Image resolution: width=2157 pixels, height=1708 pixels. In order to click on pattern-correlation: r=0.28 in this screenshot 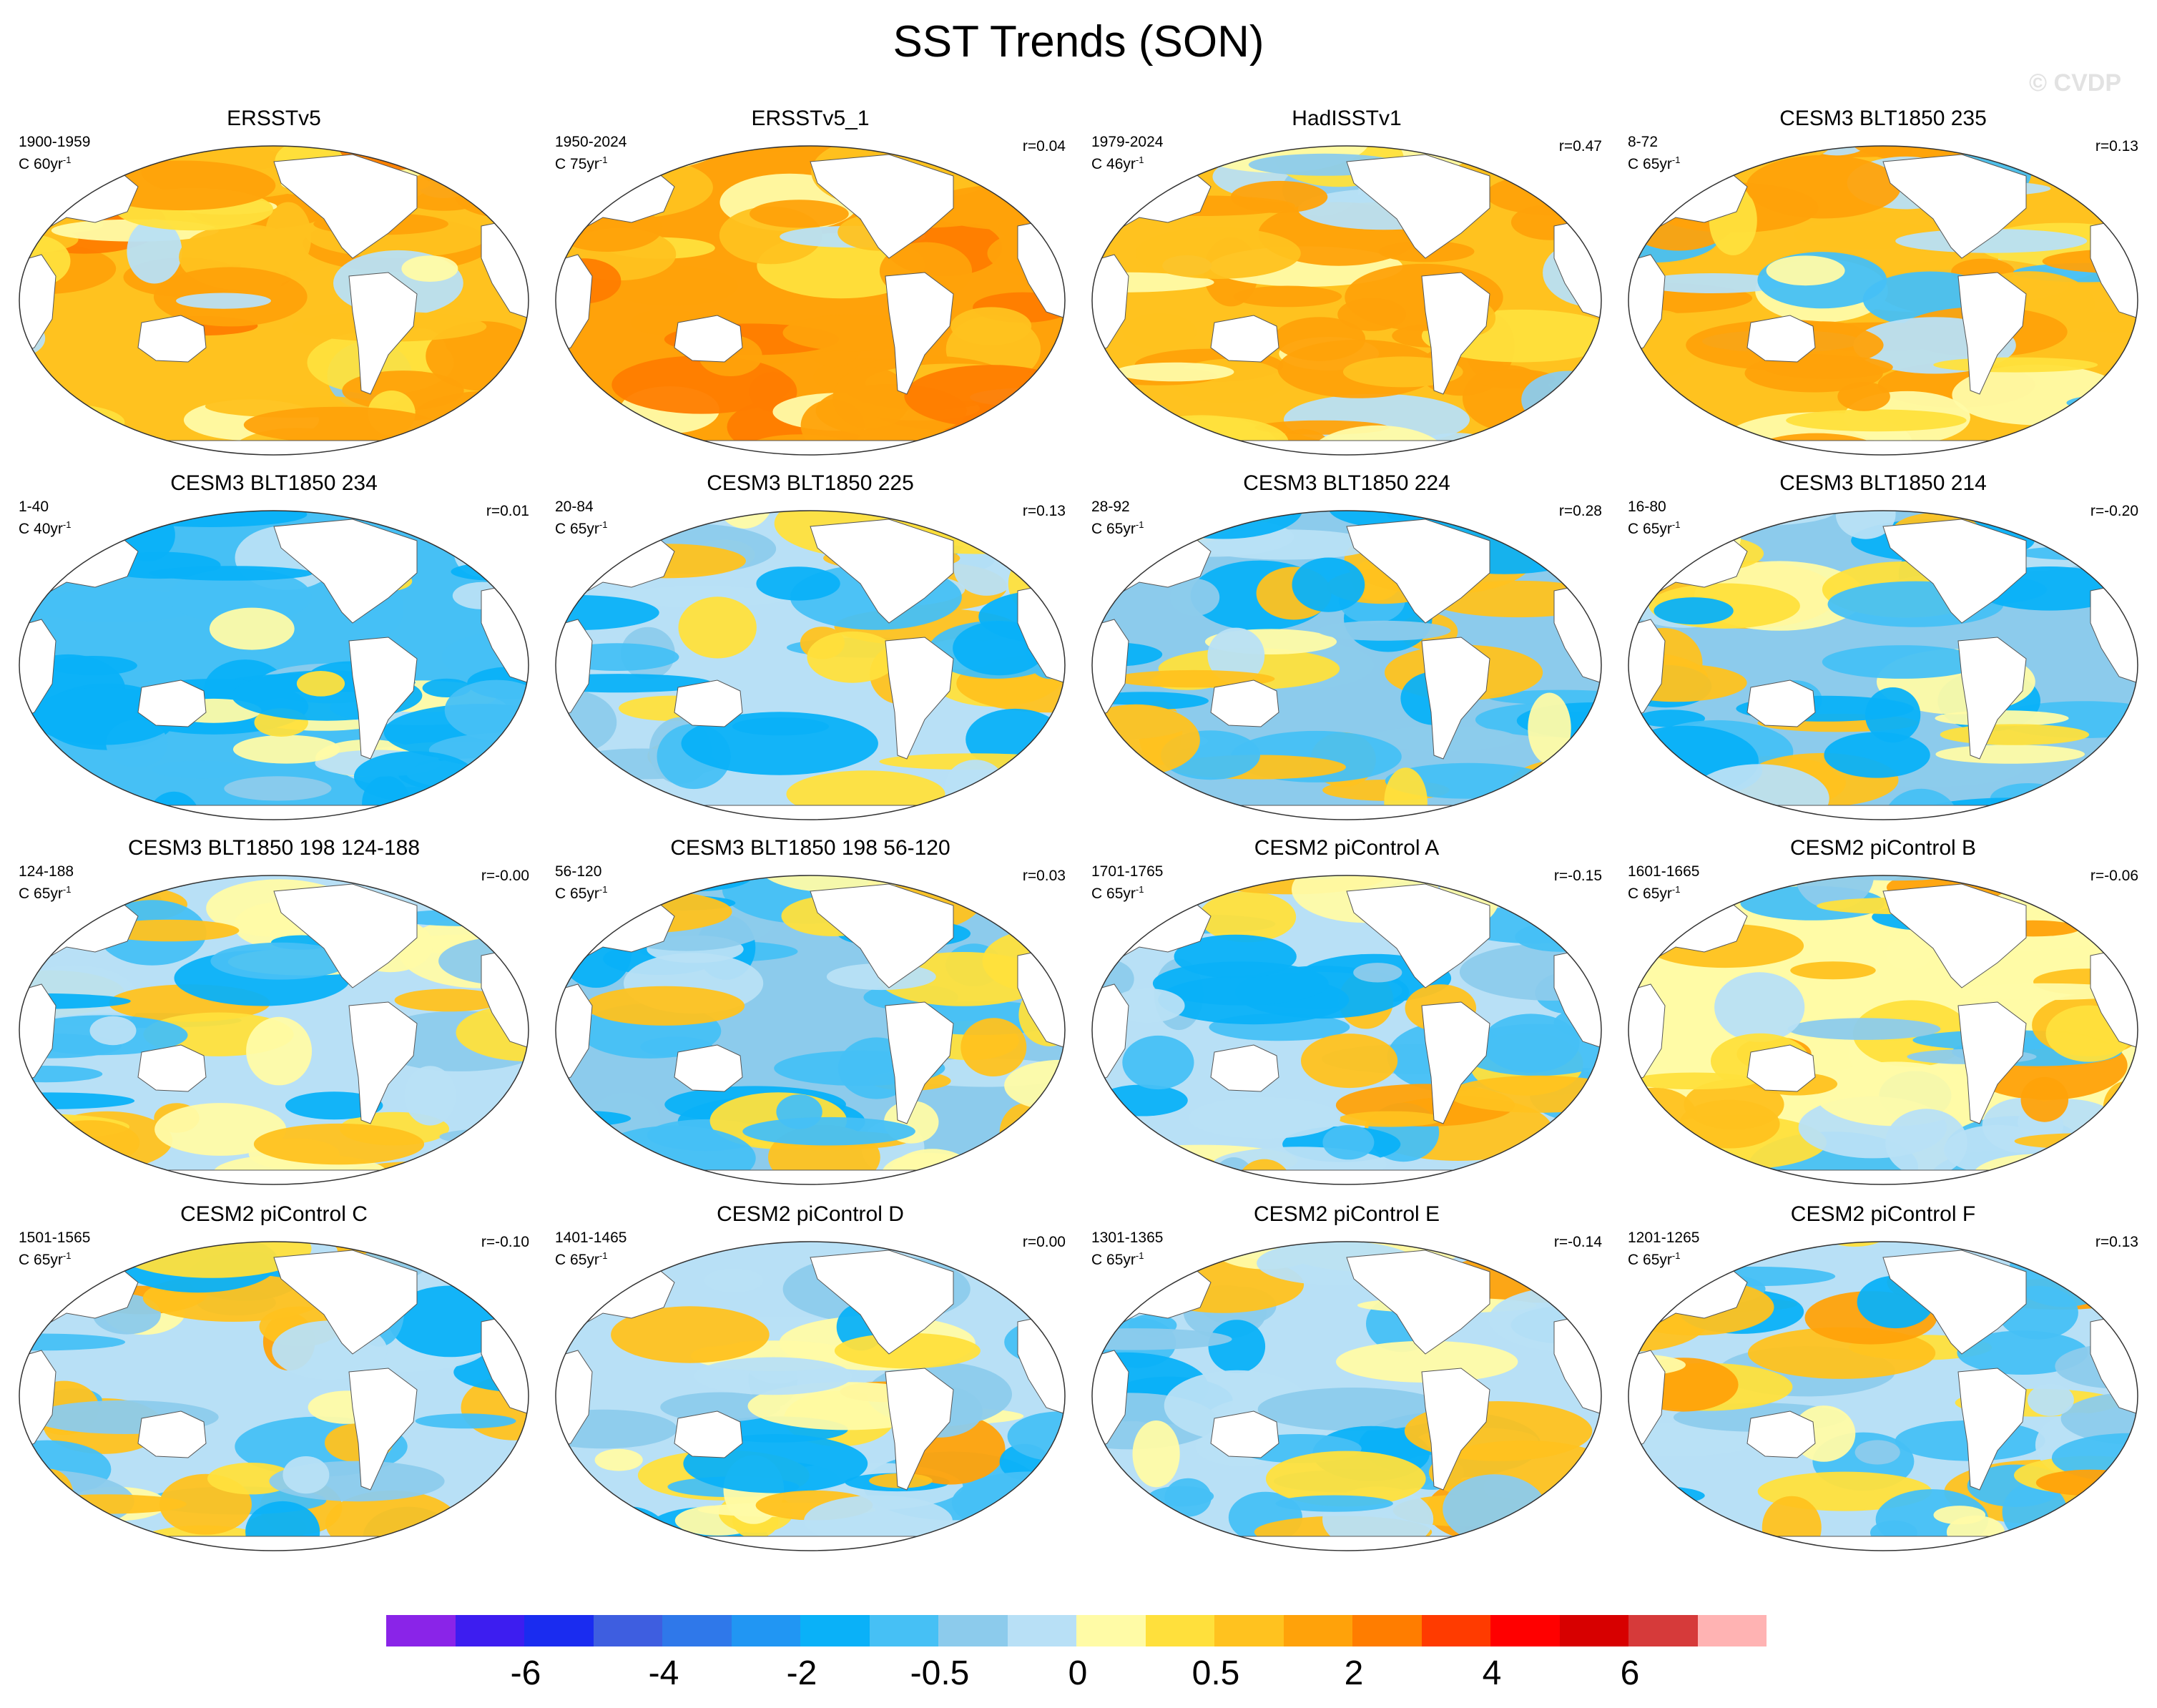, I will do `click(1580, 511)`.